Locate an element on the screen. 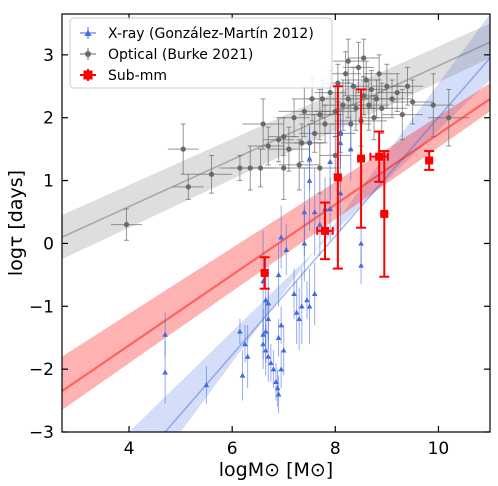 Image resolution: width=498 pixels, height=486 pixels. x-tick-label: 8 is located at coordinates (335, 449).